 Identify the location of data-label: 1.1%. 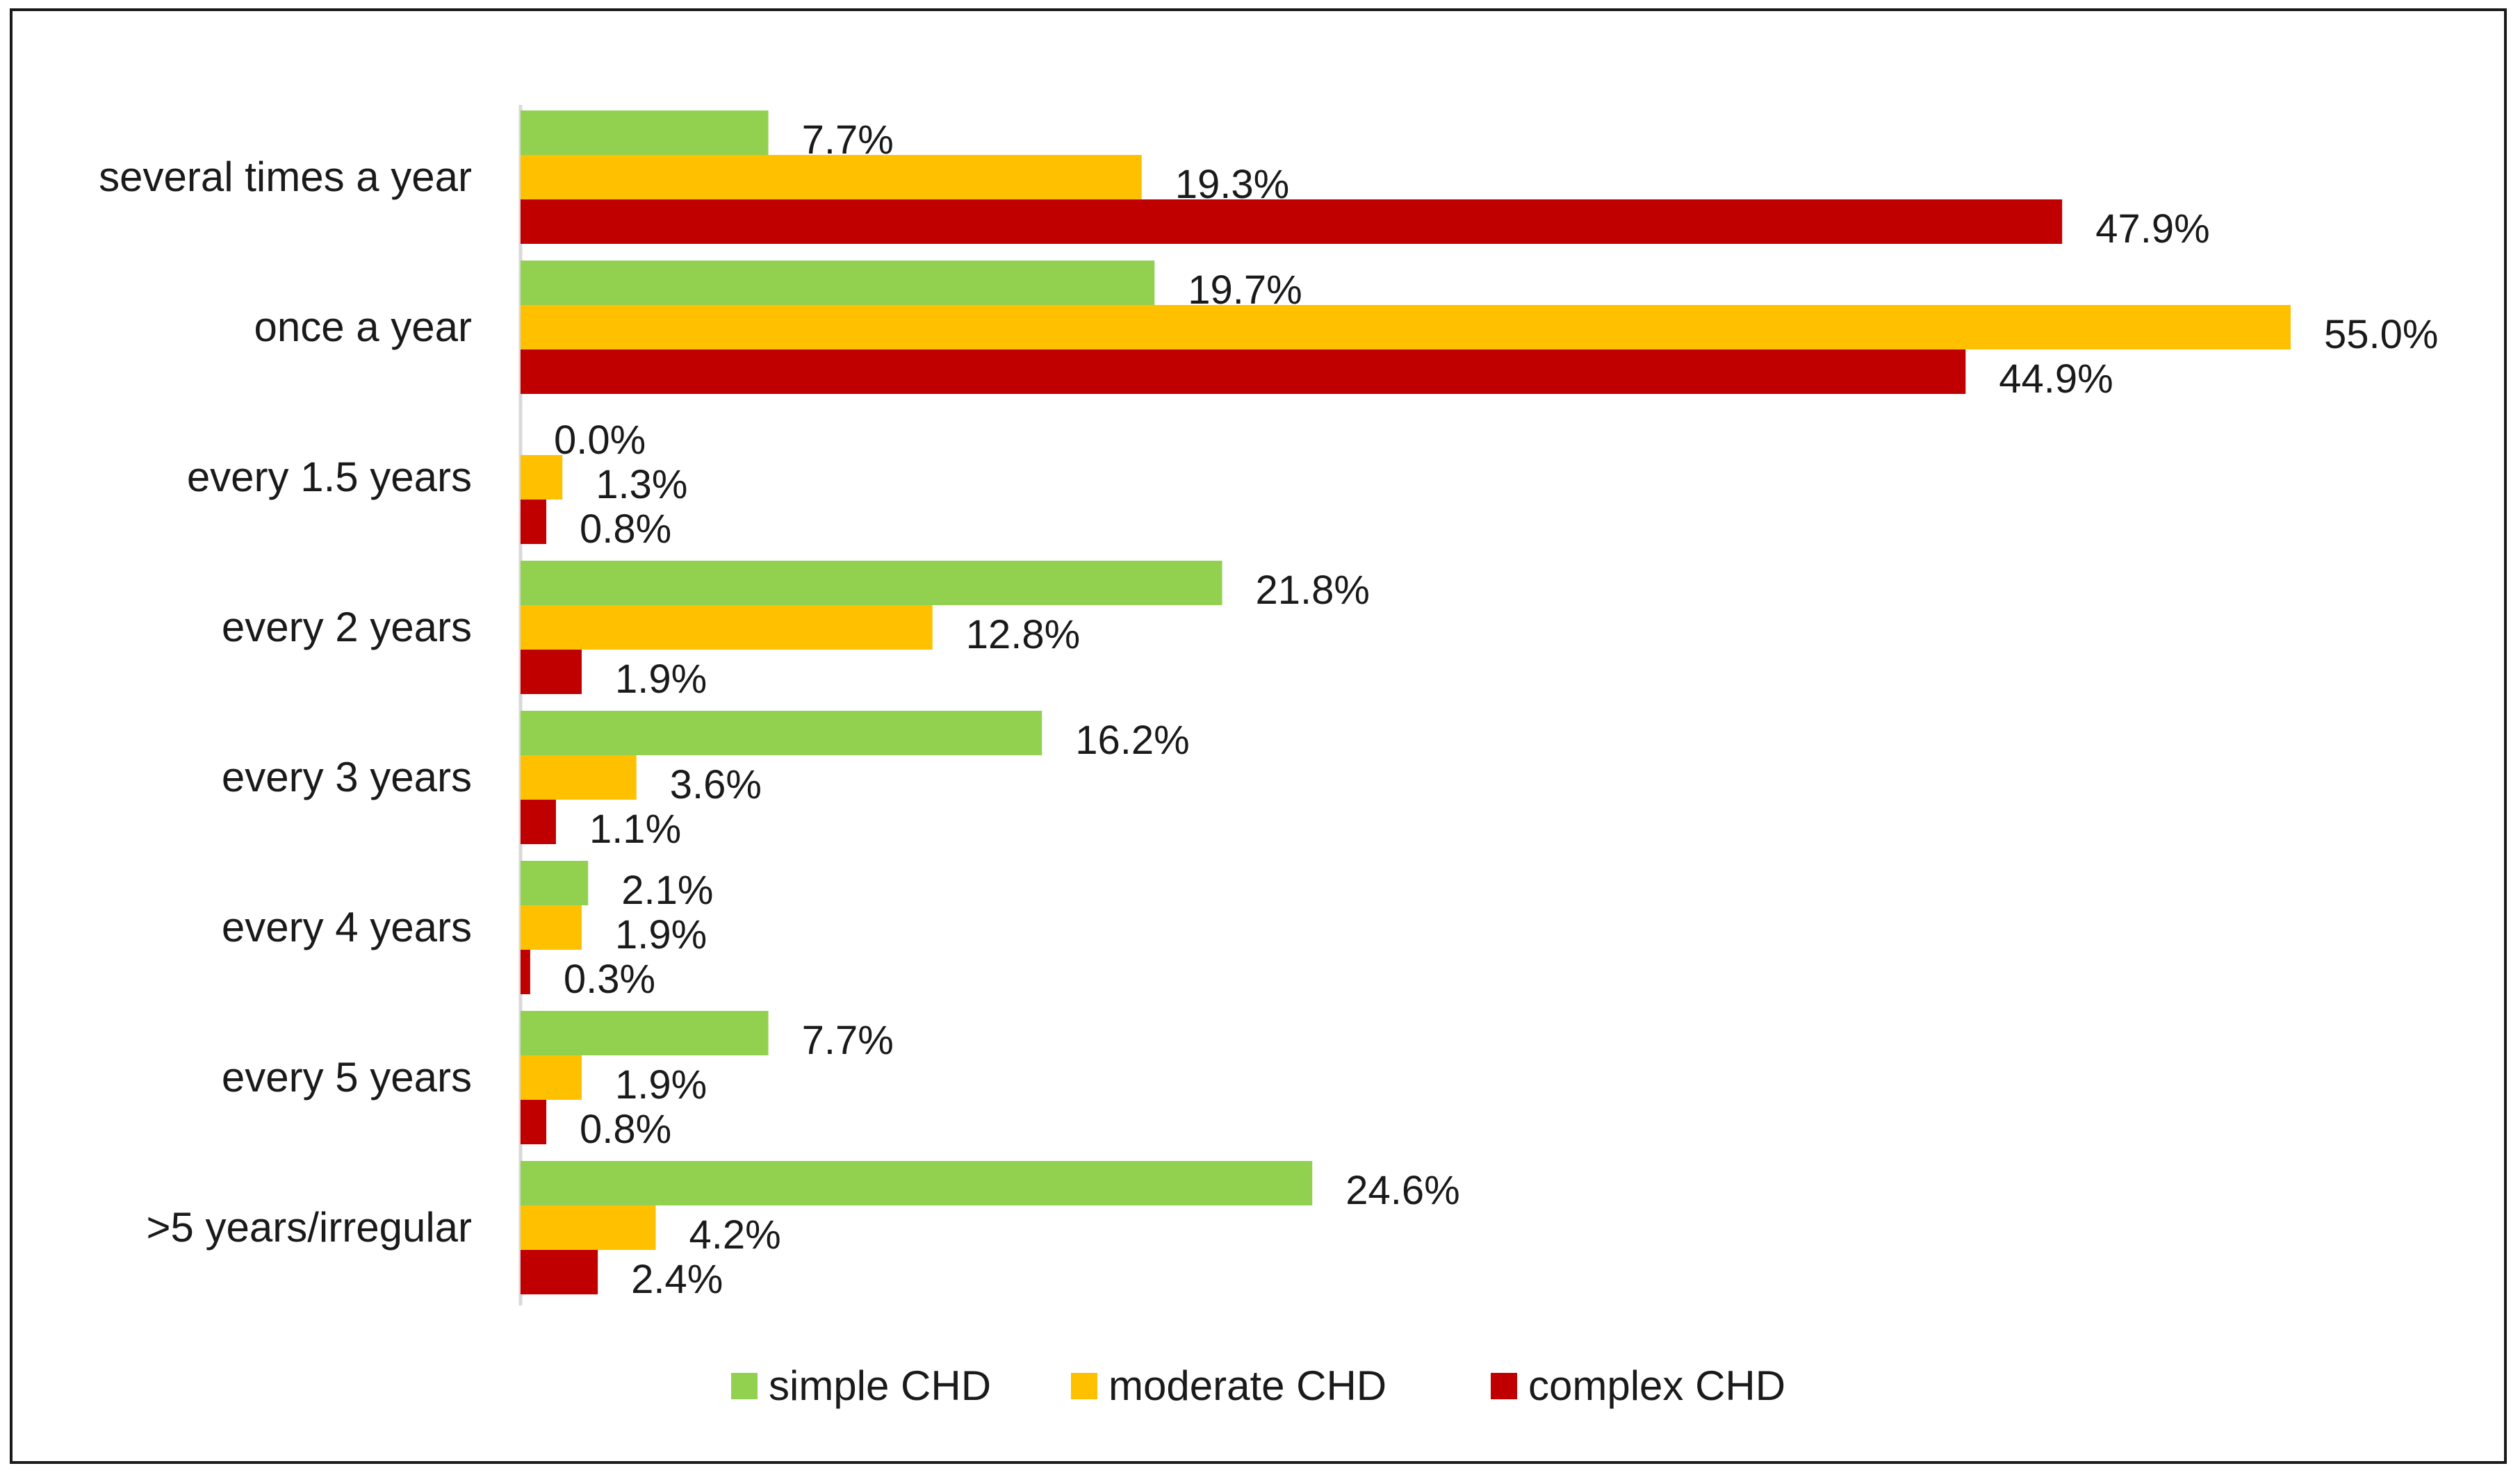
(635, 829).